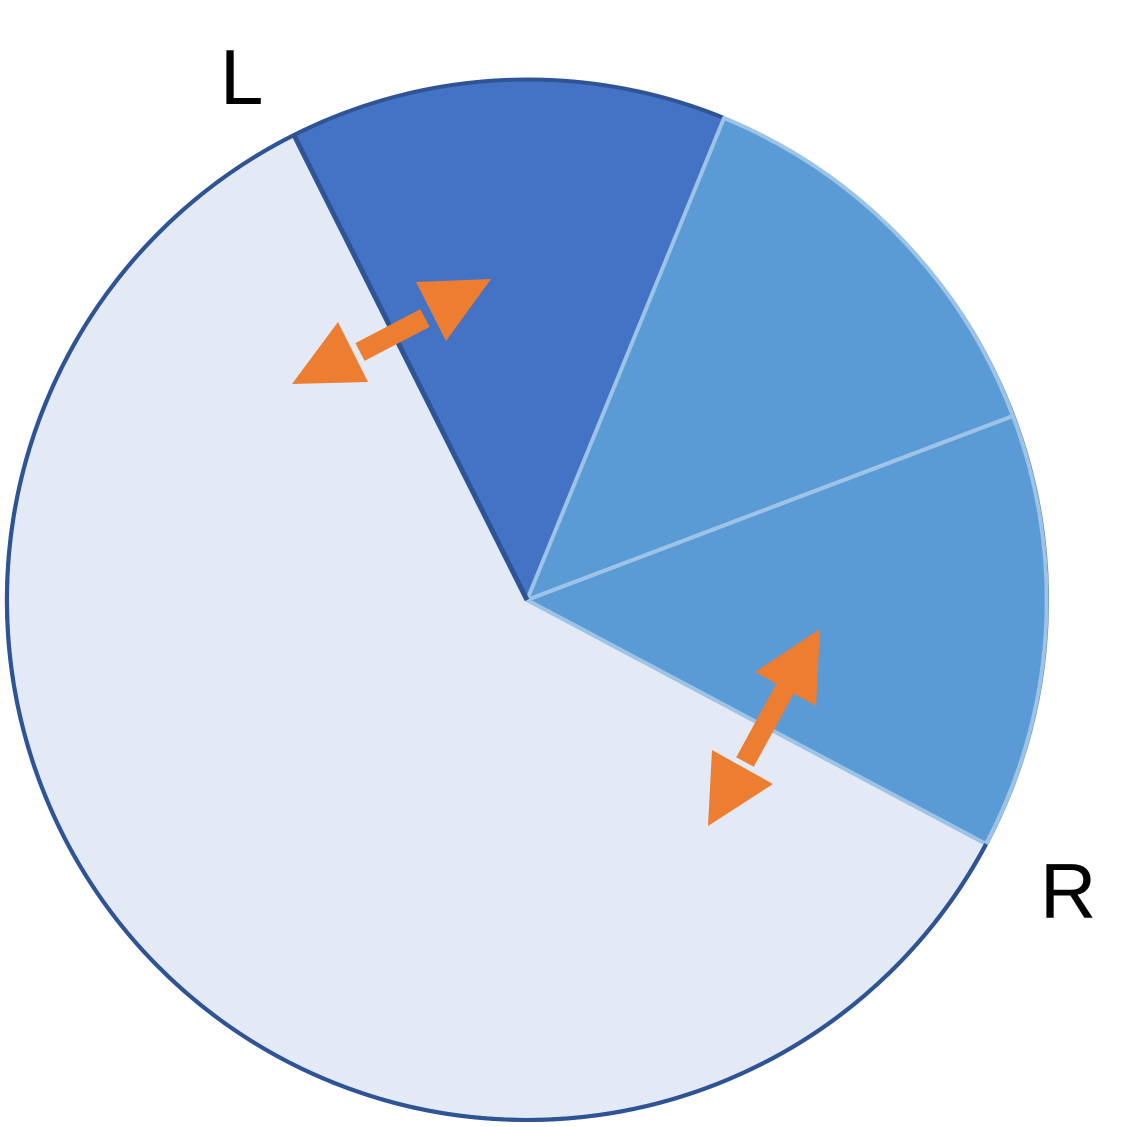 The width and height of the screenshot is (1136, 1127). Describe the element at coordinates (1068, 891) in the screenshot. I see `right-endpoint-label: R` at that location.